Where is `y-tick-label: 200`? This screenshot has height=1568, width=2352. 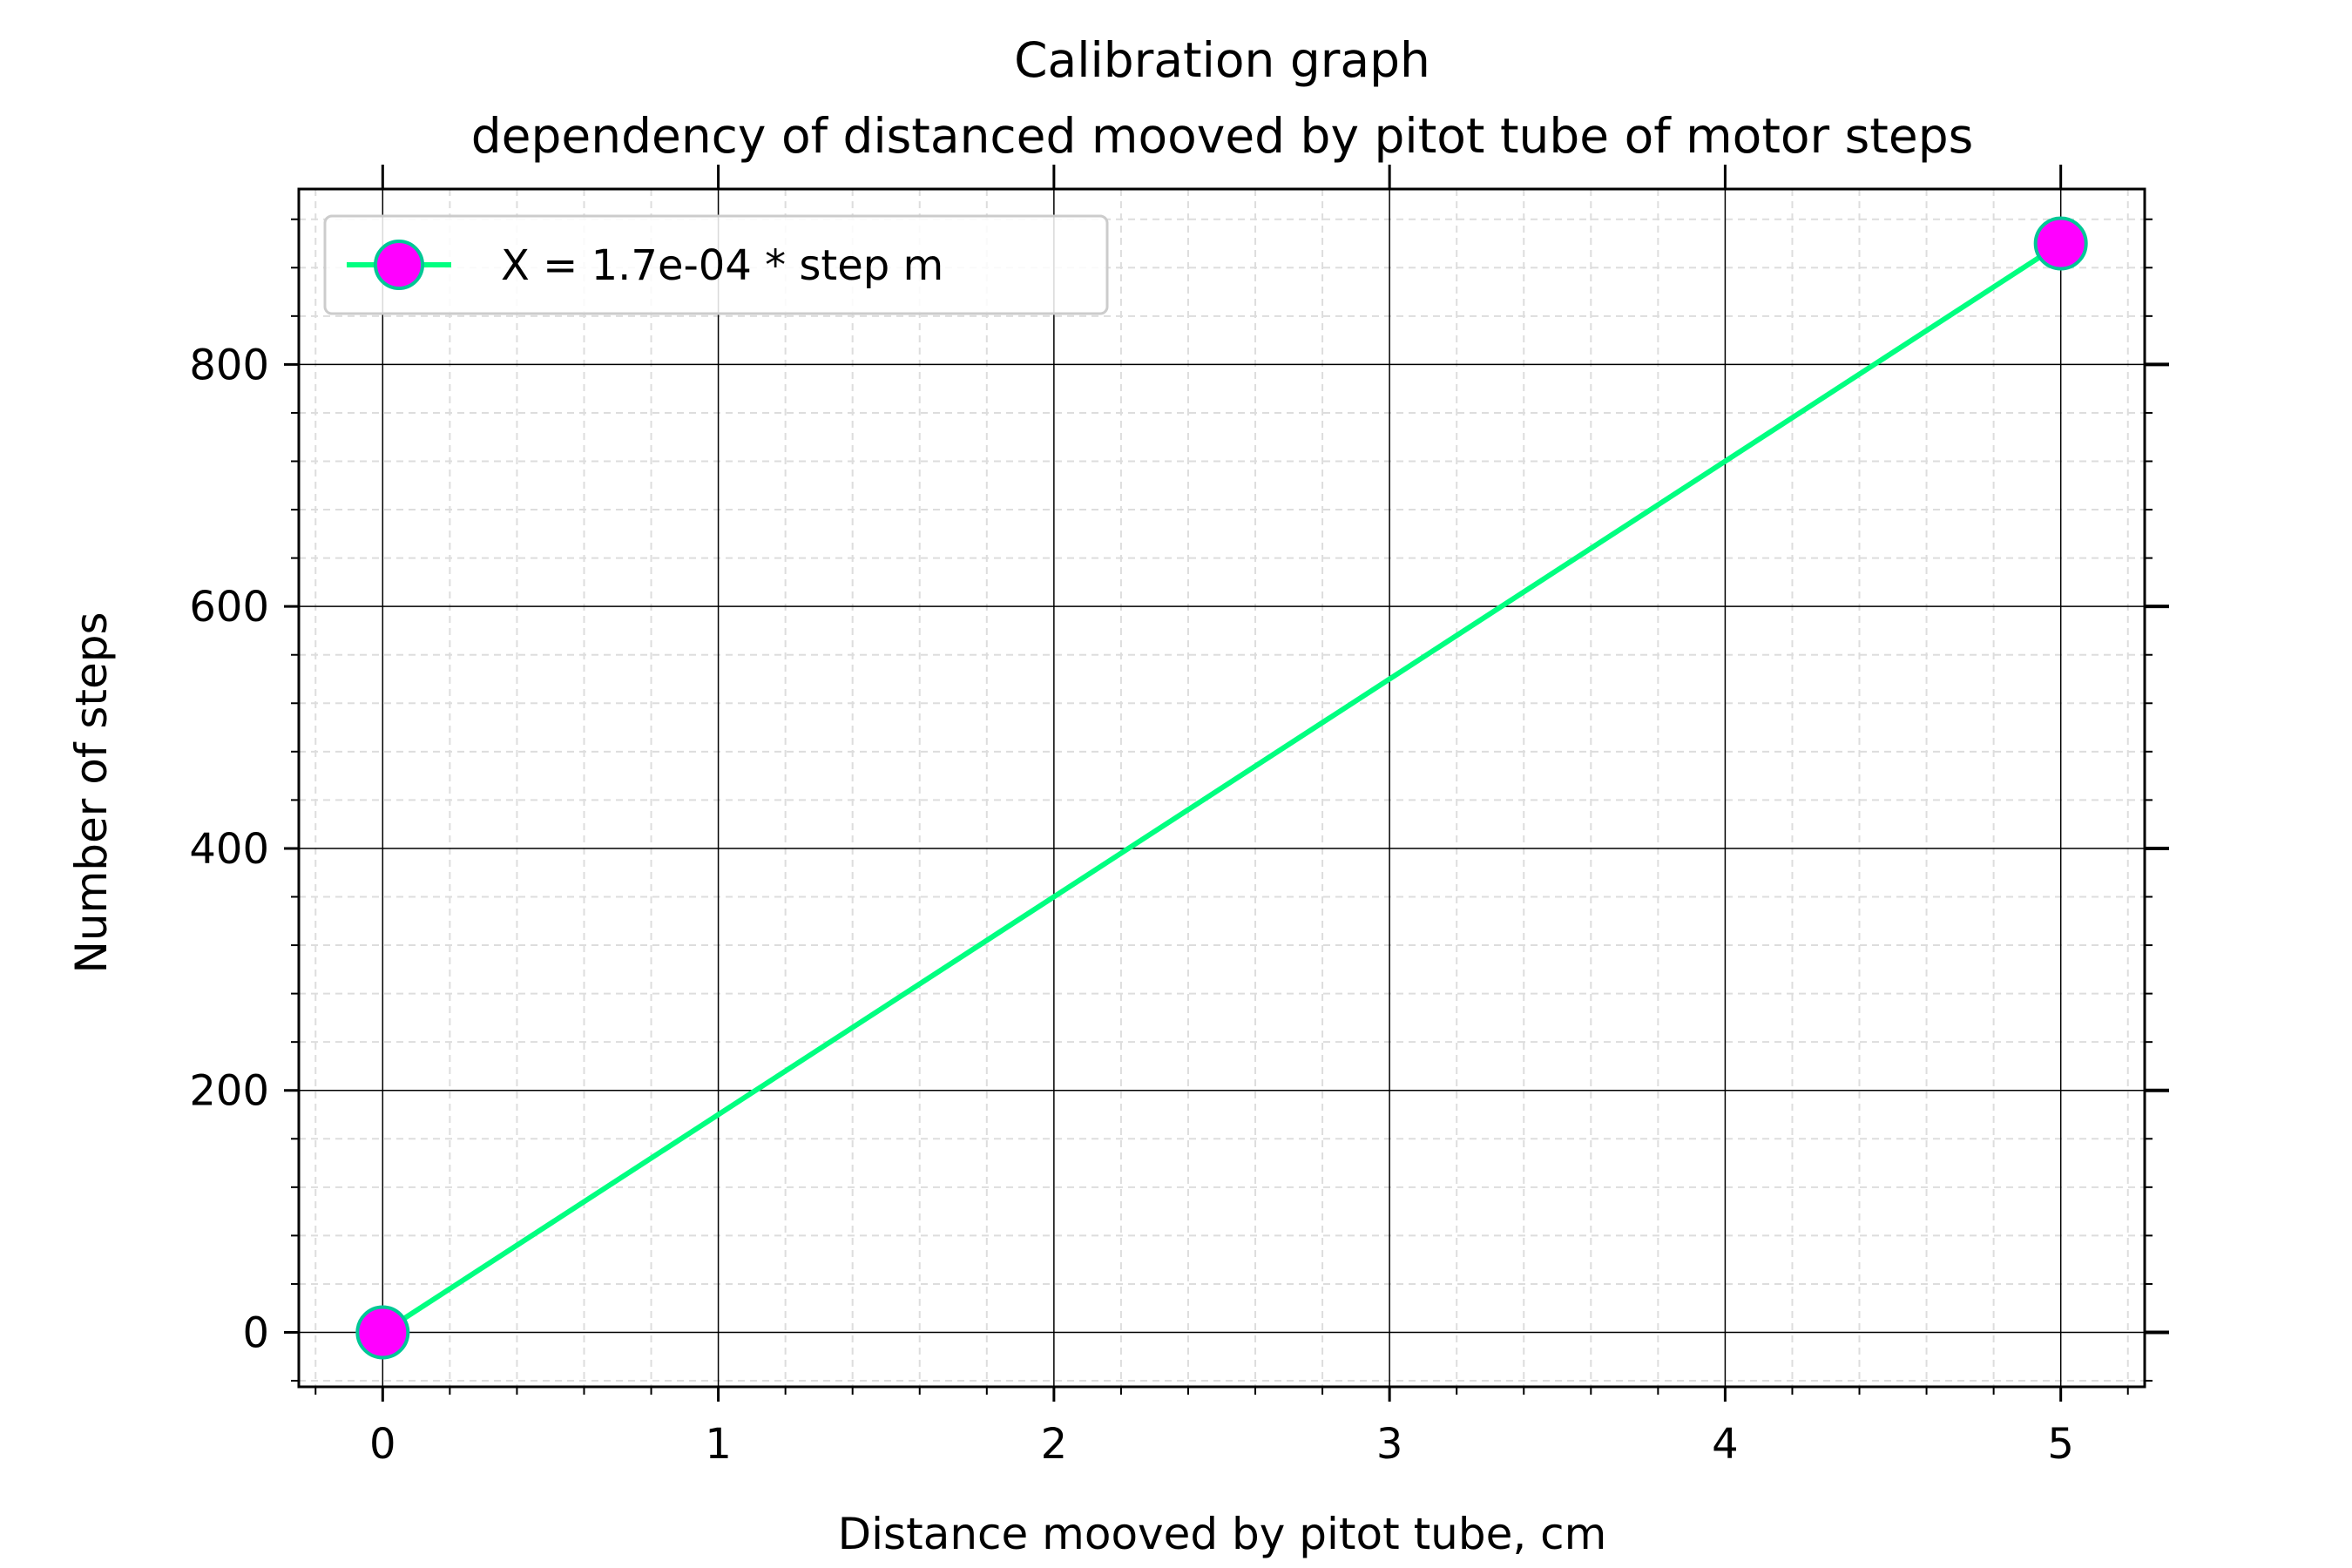 y-tick-label: 200 is located at coordinates (229, 1091).